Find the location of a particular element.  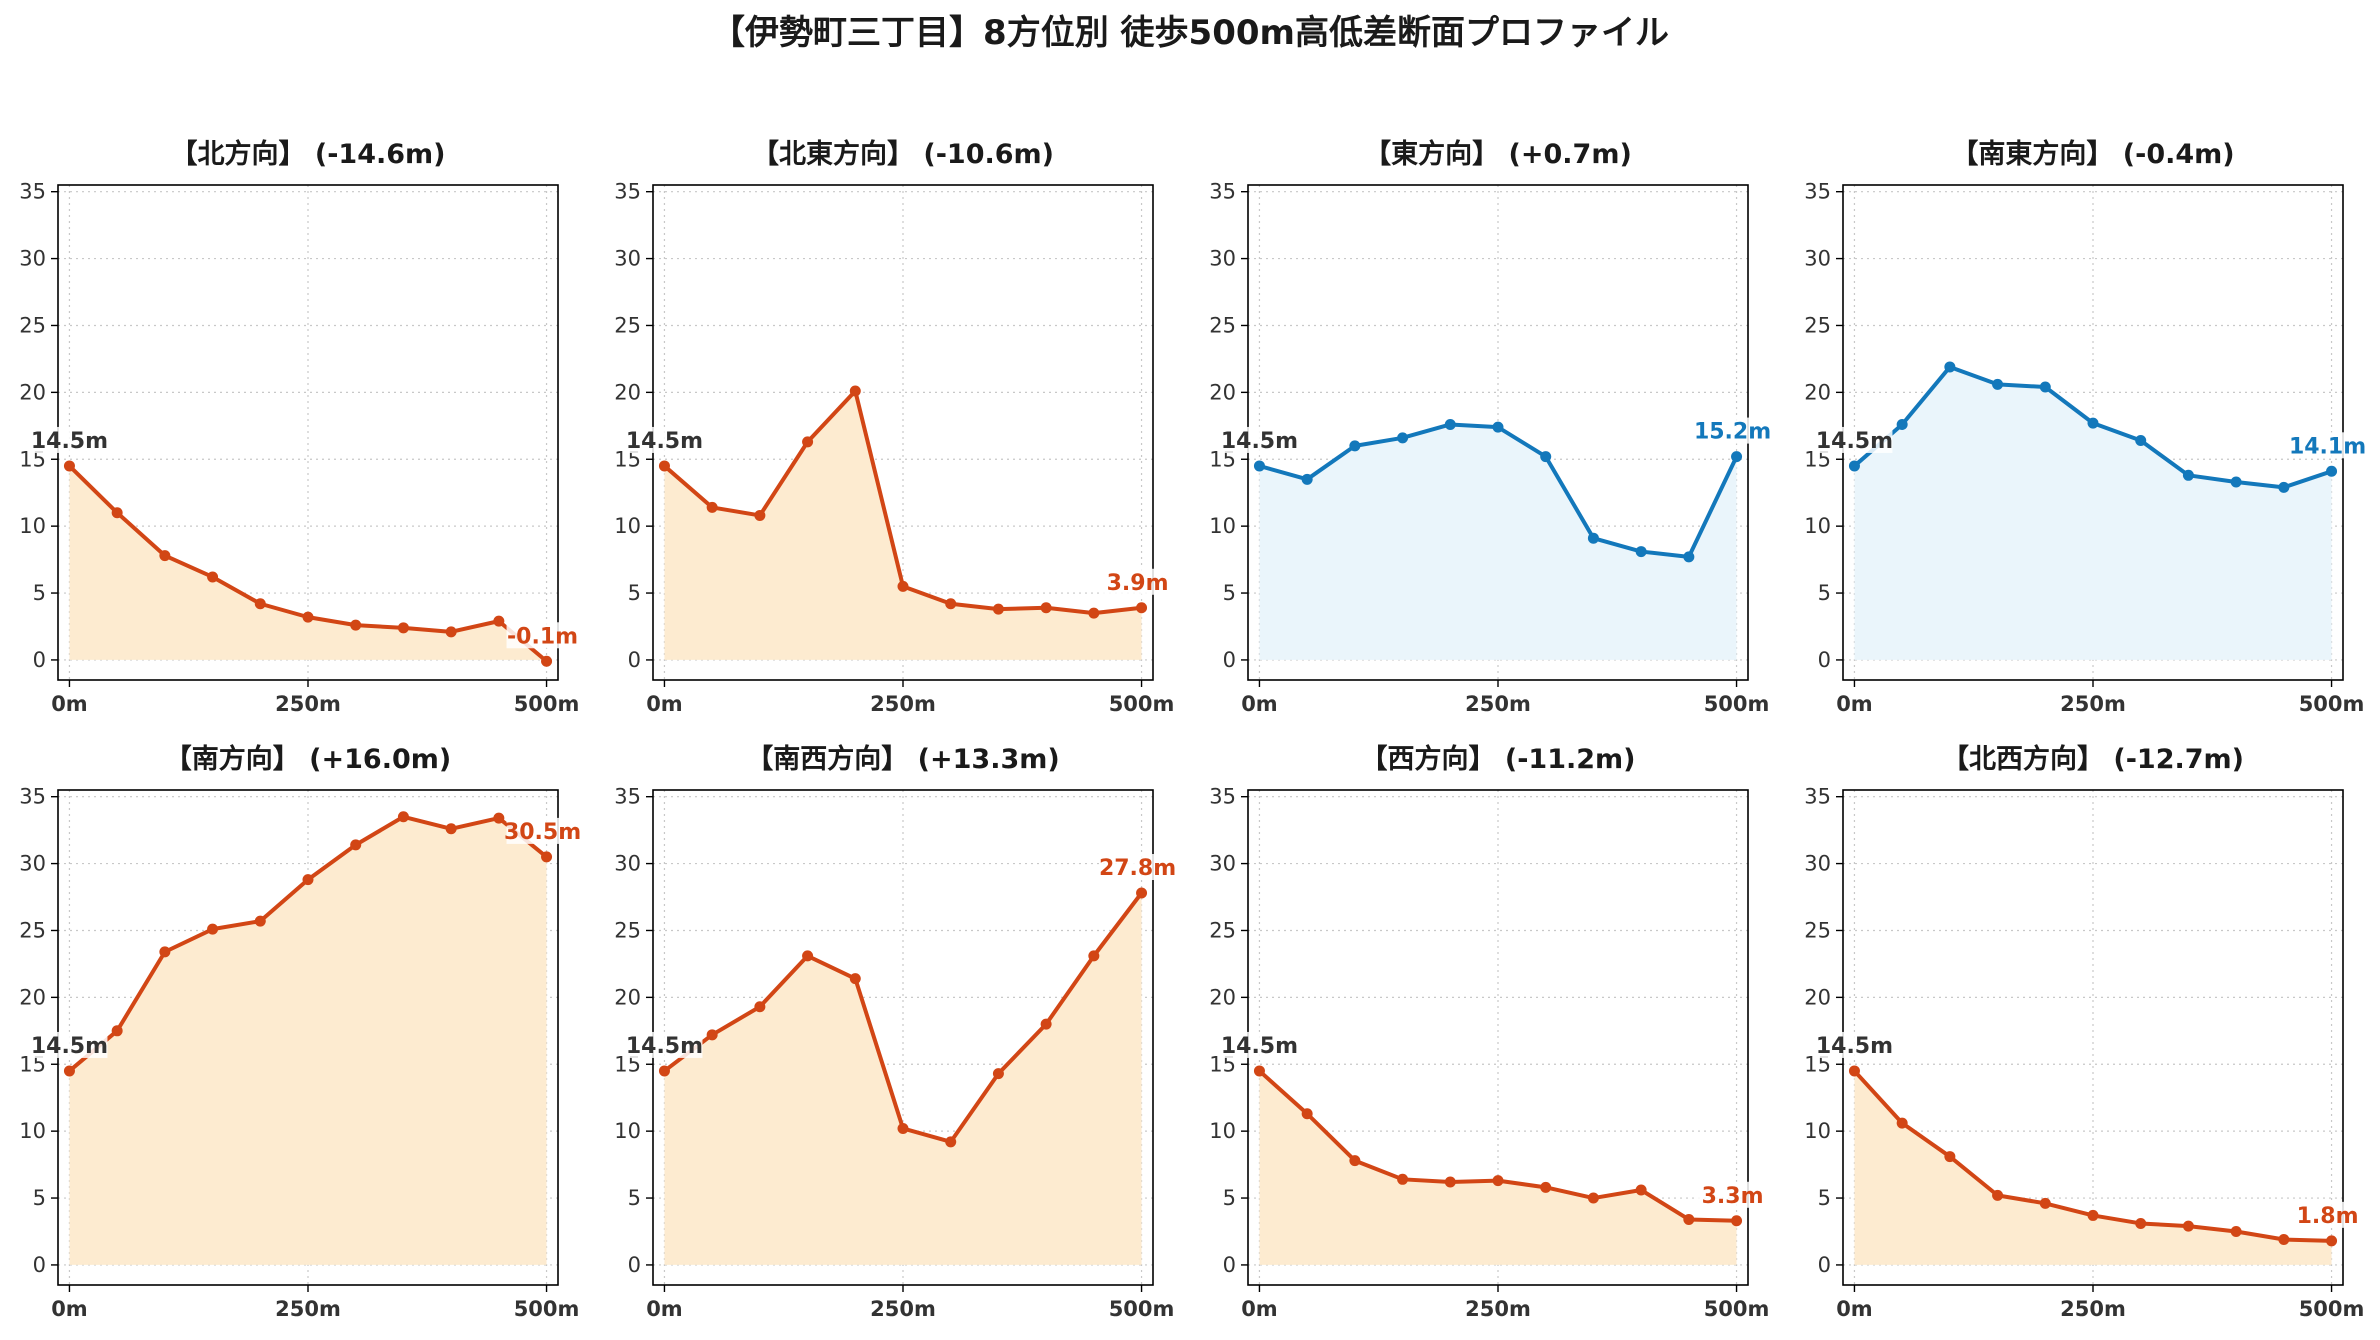

x-tick-label: 0m is located at coordinates (1259, 1309).